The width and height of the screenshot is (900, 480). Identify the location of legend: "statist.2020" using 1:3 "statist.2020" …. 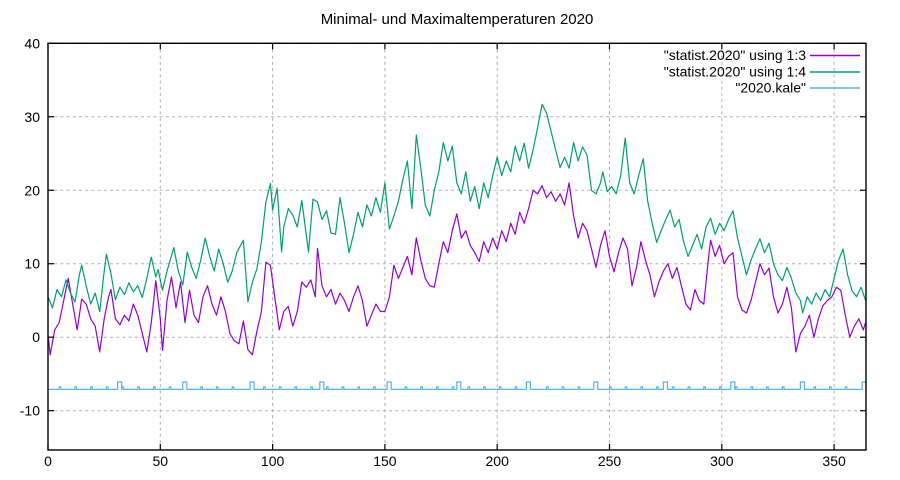
(762, 71).